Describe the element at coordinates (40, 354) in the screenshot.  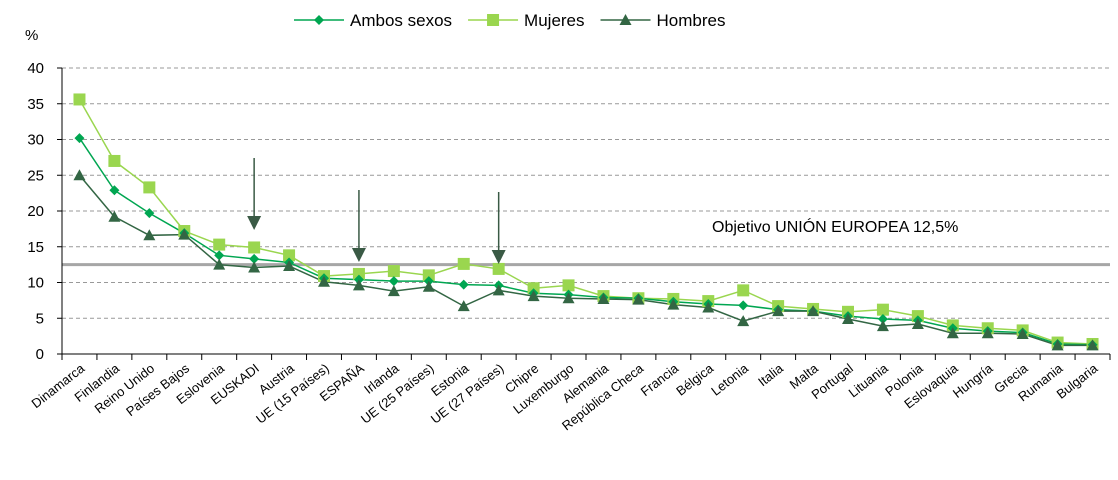
I see `y-tick-label: 0` at that location.